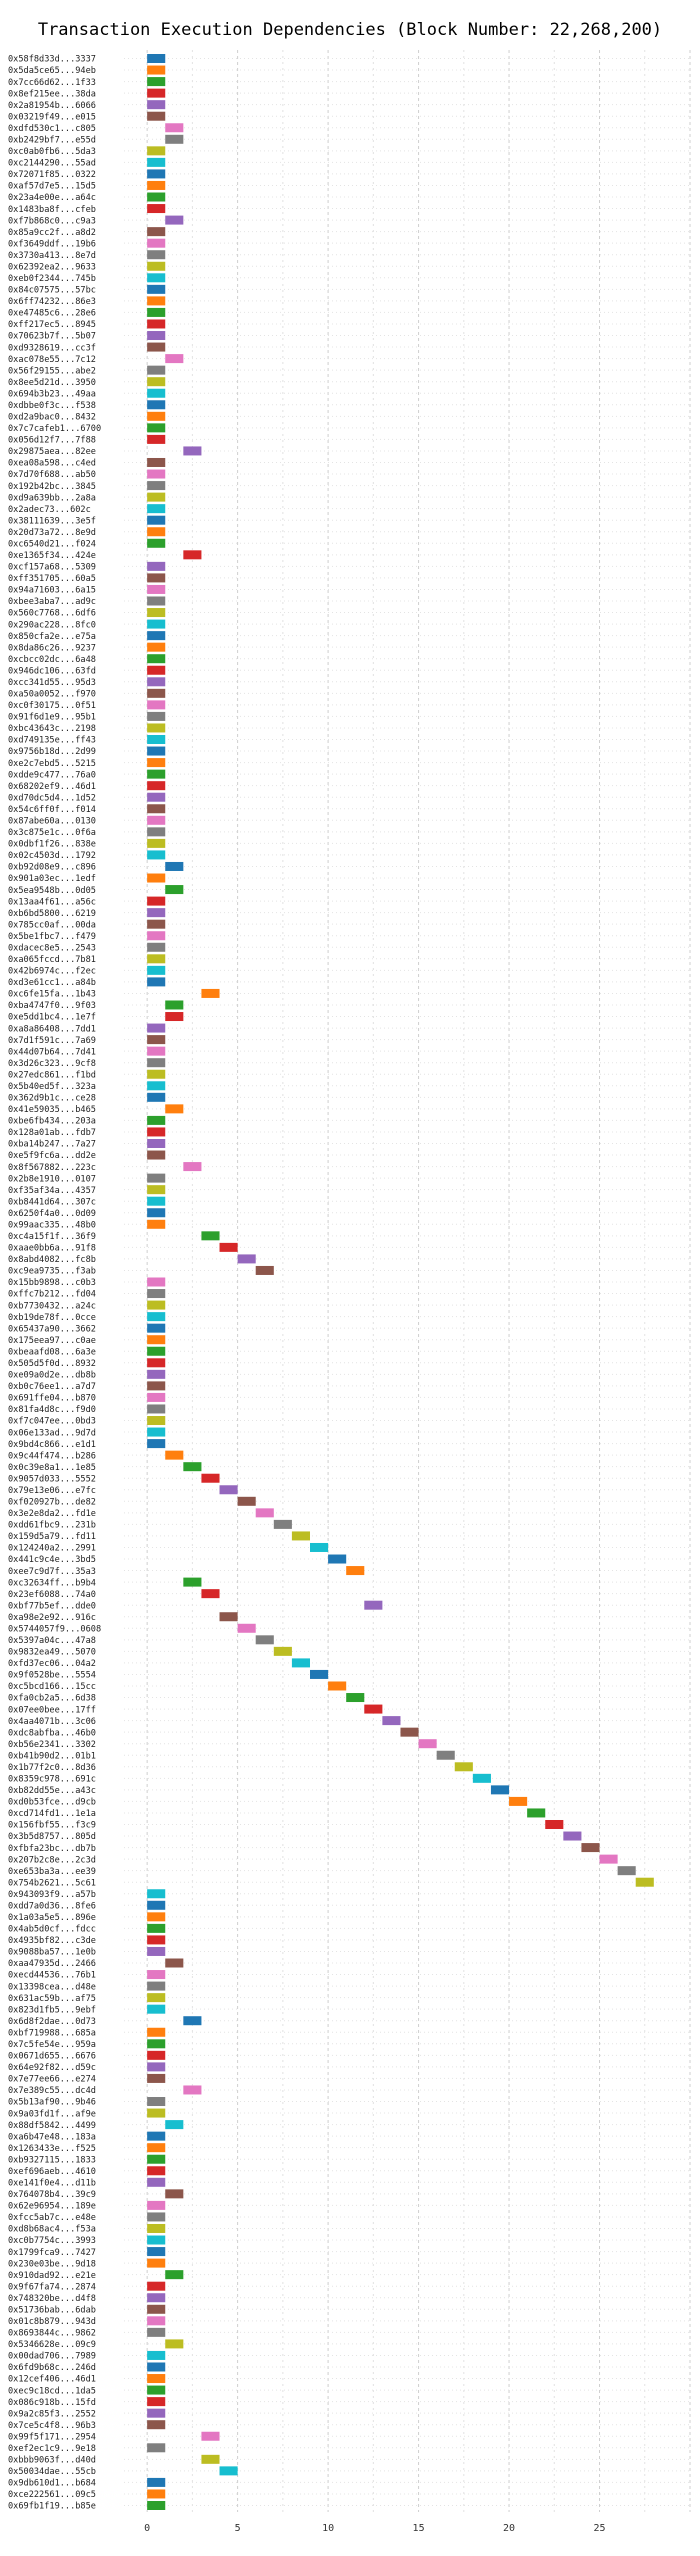 The height and width of the screenshot is (2556, 700). Describe the element at coordinates (52, 2345) in the screenshot. I see `y-tick-label: 0x5346628e...09c9` at that location.